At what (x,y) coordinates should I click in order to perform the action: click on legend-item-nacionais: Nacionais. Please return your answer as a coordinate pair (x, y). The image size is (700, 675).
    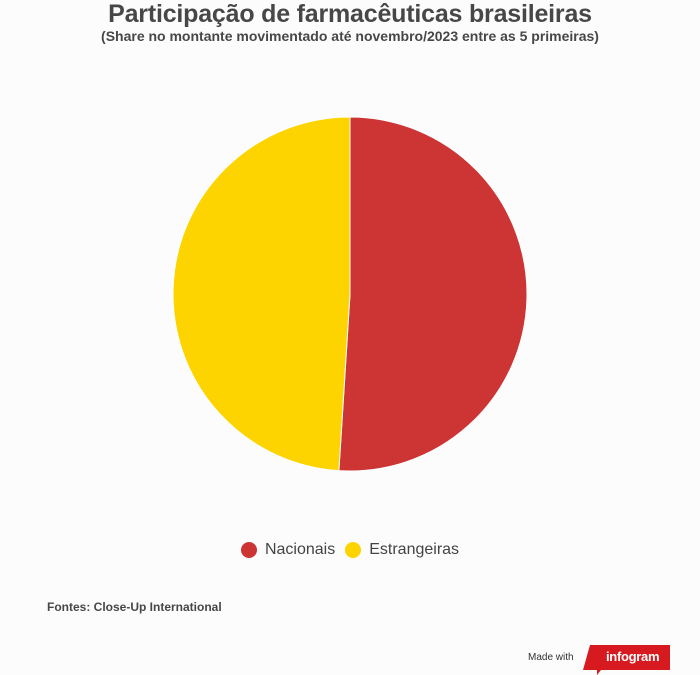
    Looking at the image, I should click on (288, 550).